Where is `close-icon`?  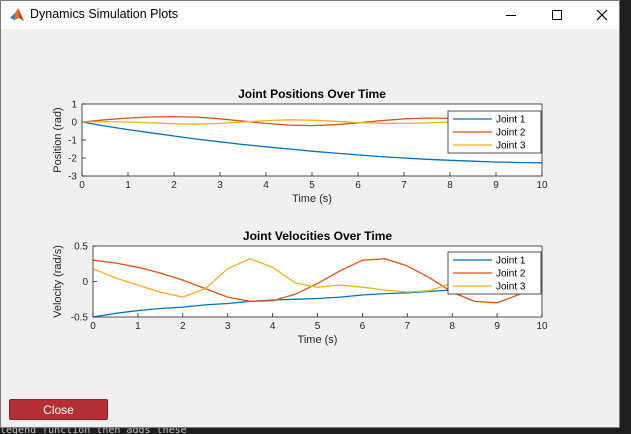 close-icon is located at coordinates (602, 15).